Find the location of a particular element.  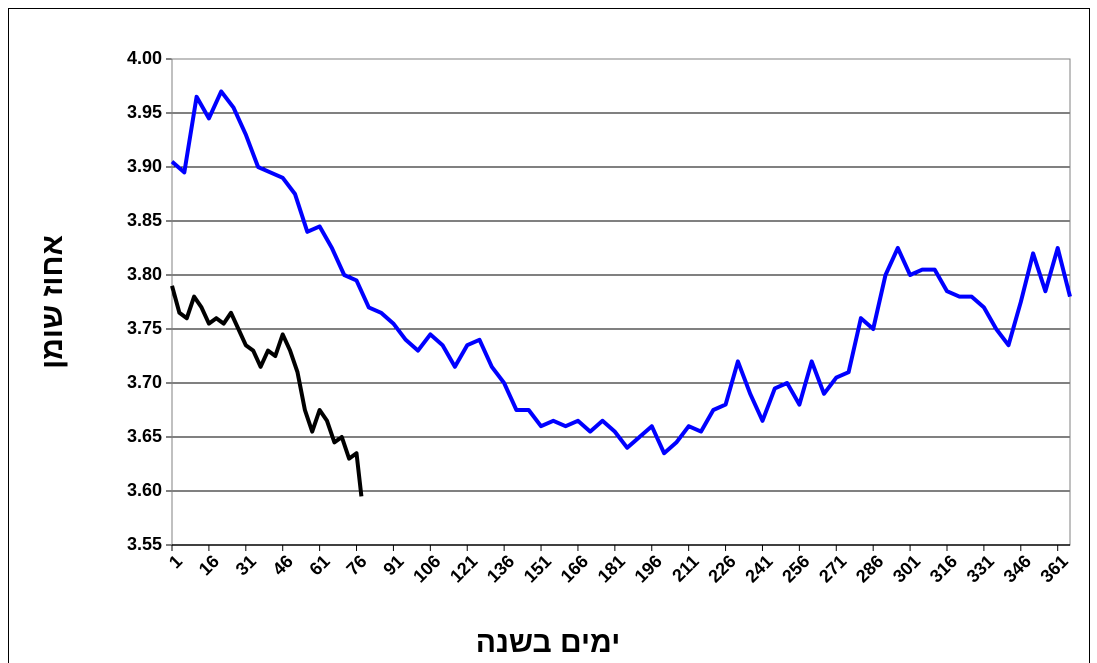

x-axis-title: ימים בשנה is located at coordinates (548, 642).